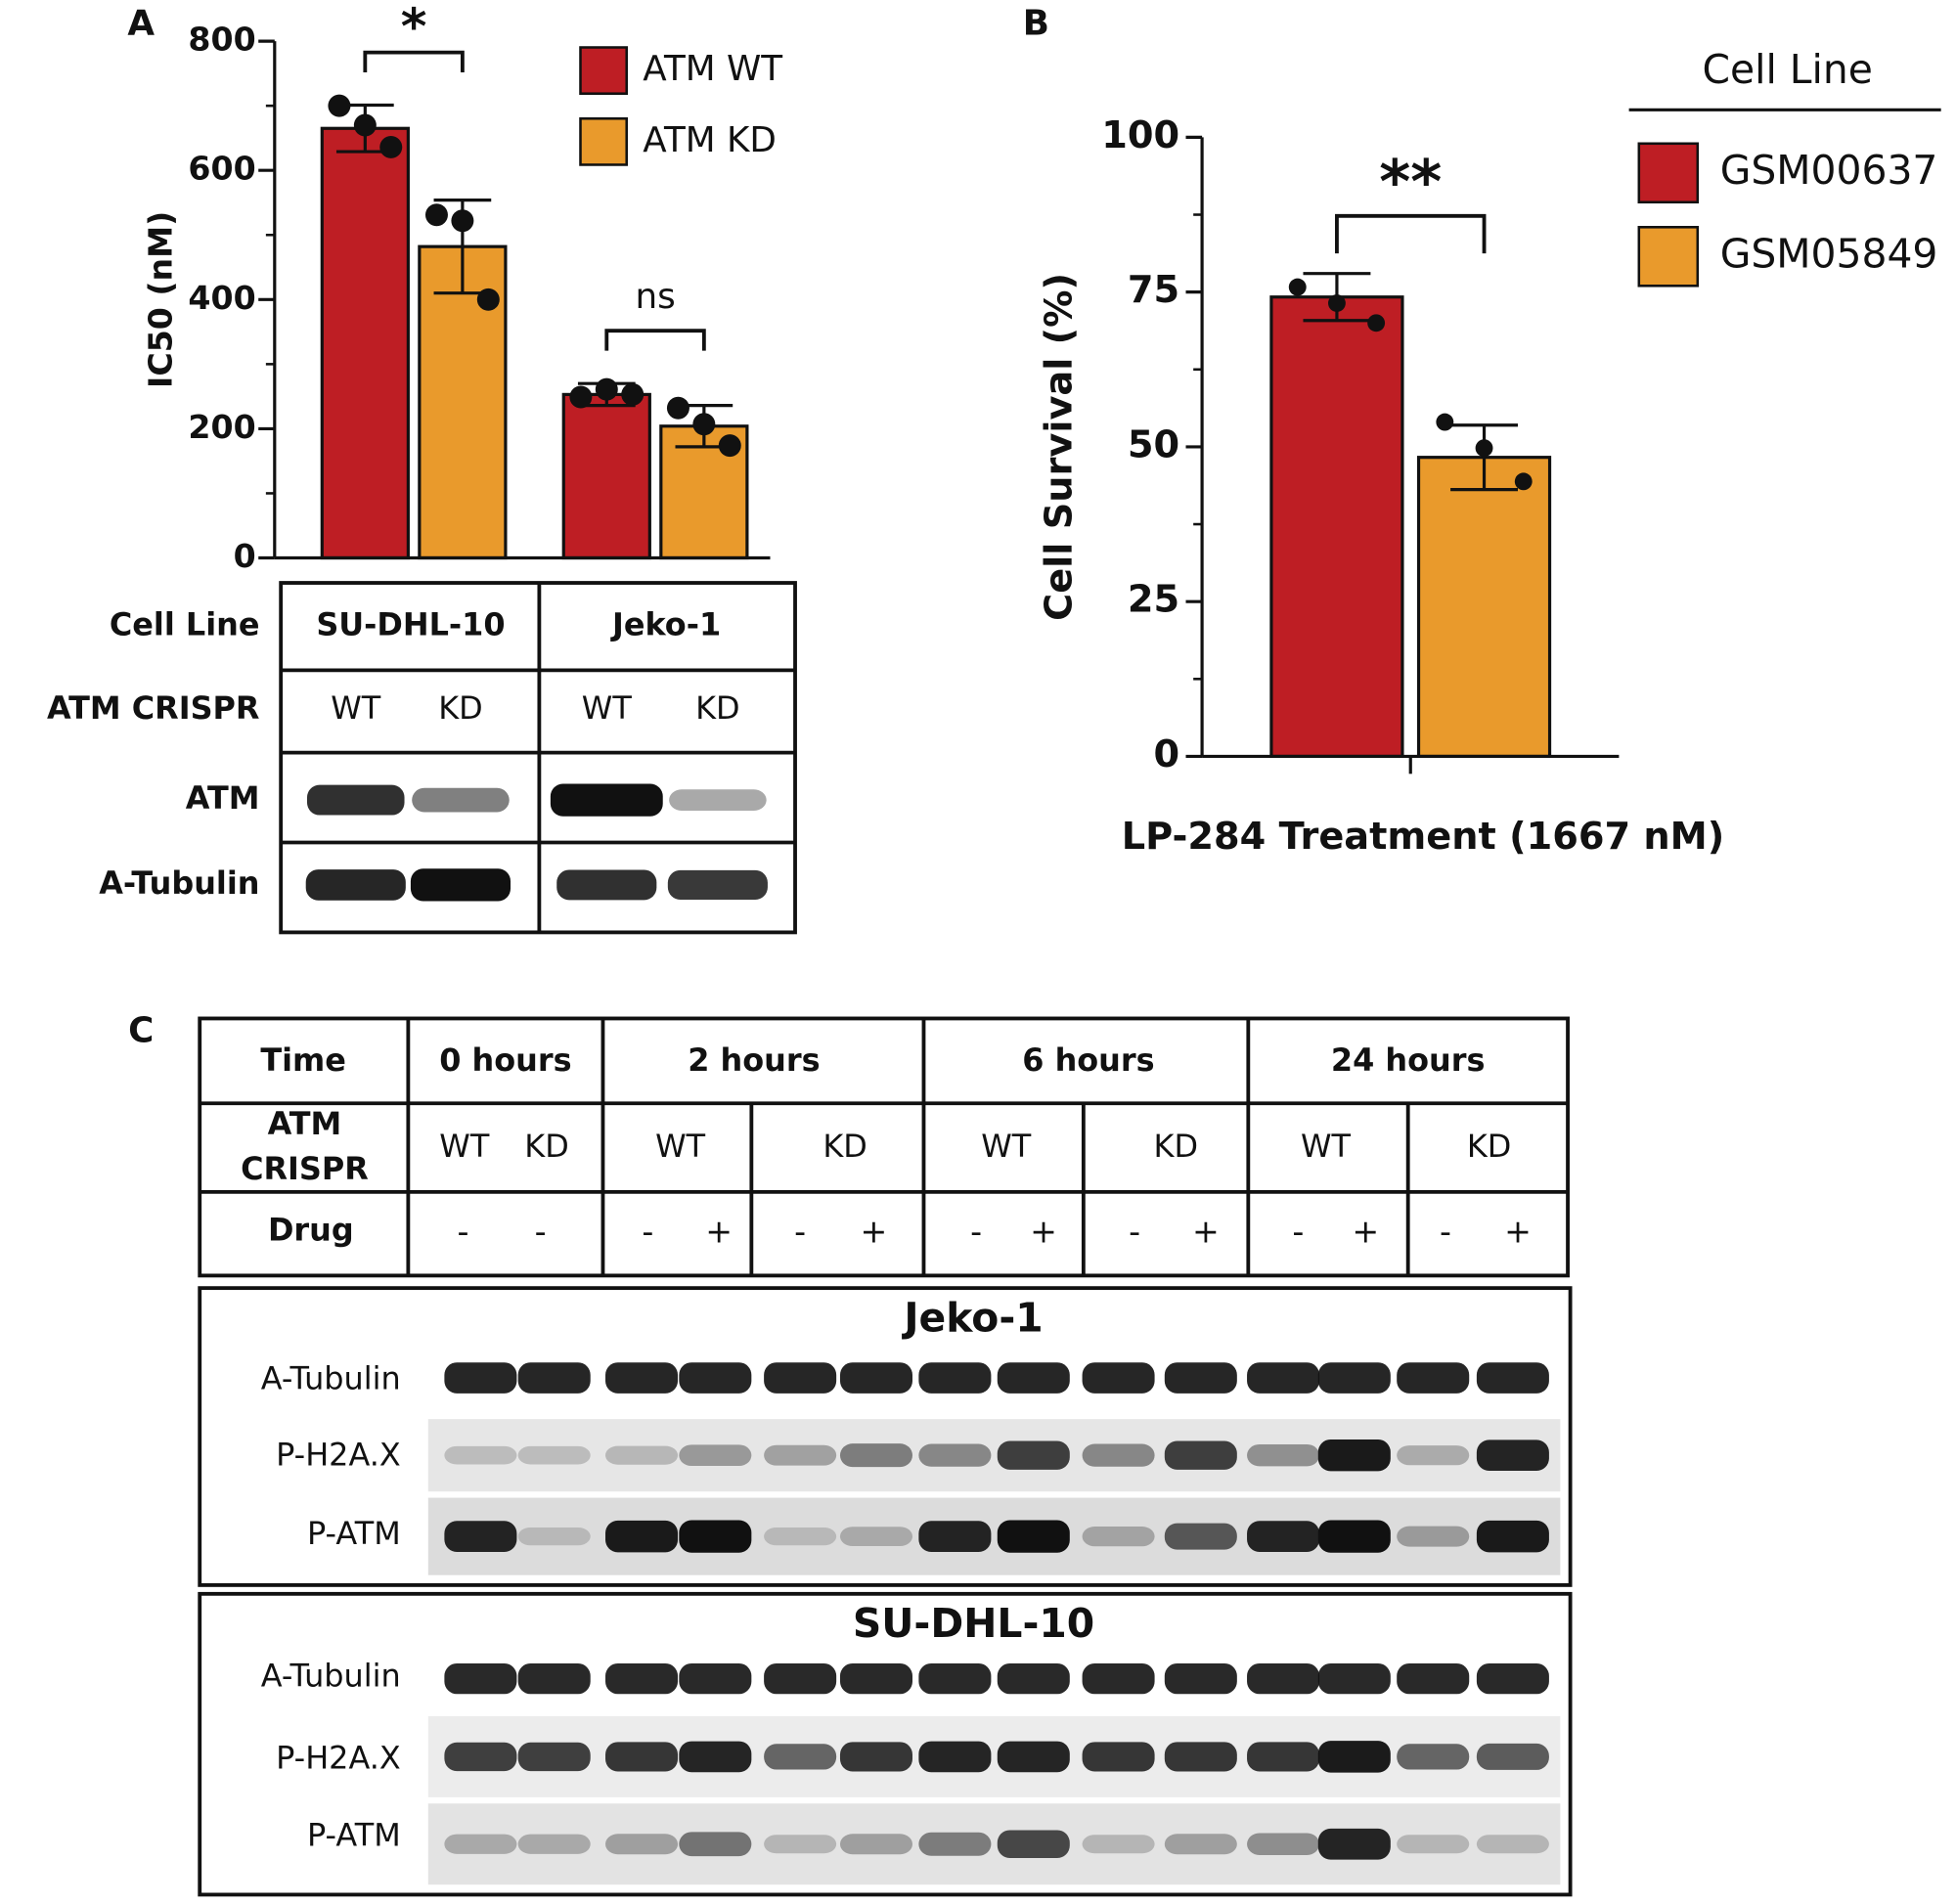 This screenshot has height=1904, width=1956. Describe the element at coordinates (354, 1533) in the screenshot. I see `blot-row-label: P-ATM` at that location.